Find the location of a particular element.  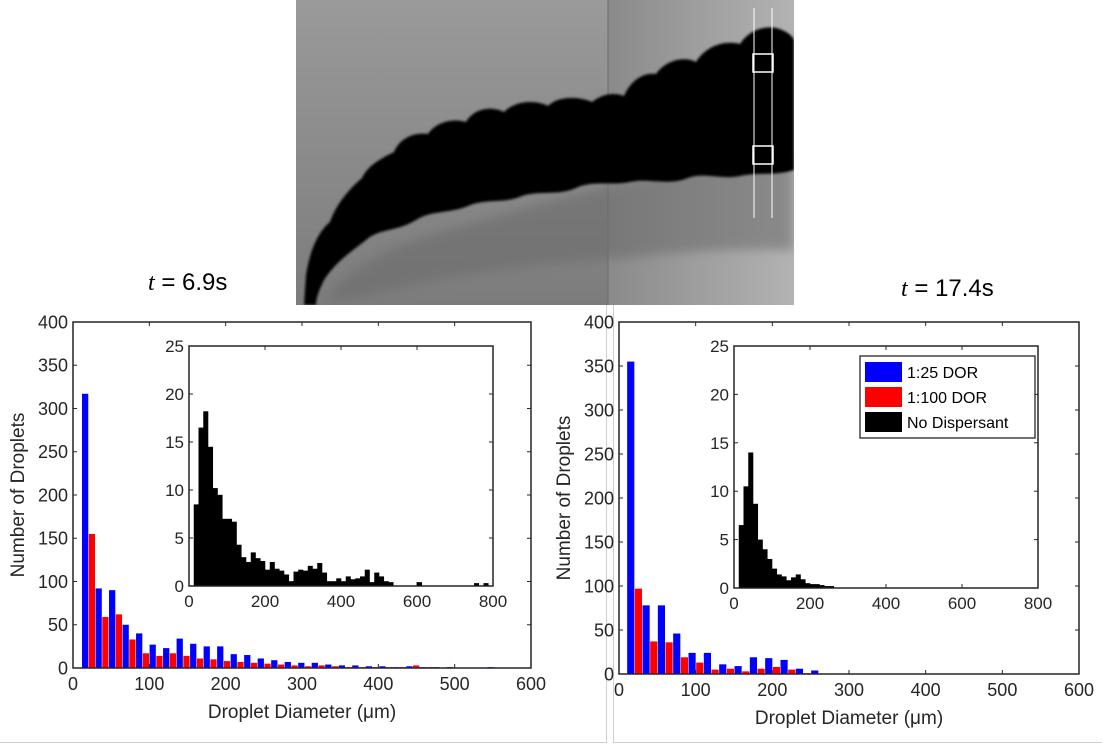

left-main-ytick-label: 350 is located at coordinates (53, 366).